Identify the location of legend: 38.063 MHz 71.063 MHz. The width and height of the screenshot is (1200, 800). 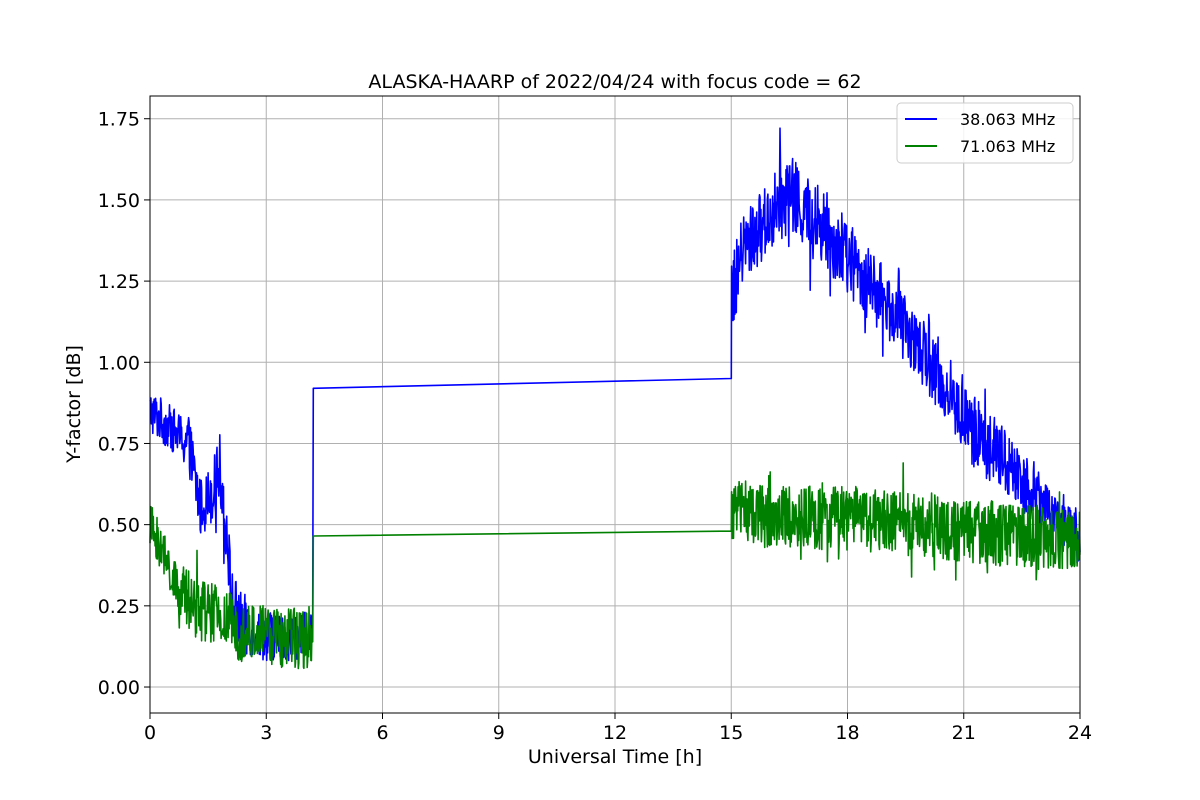
(985, 133).